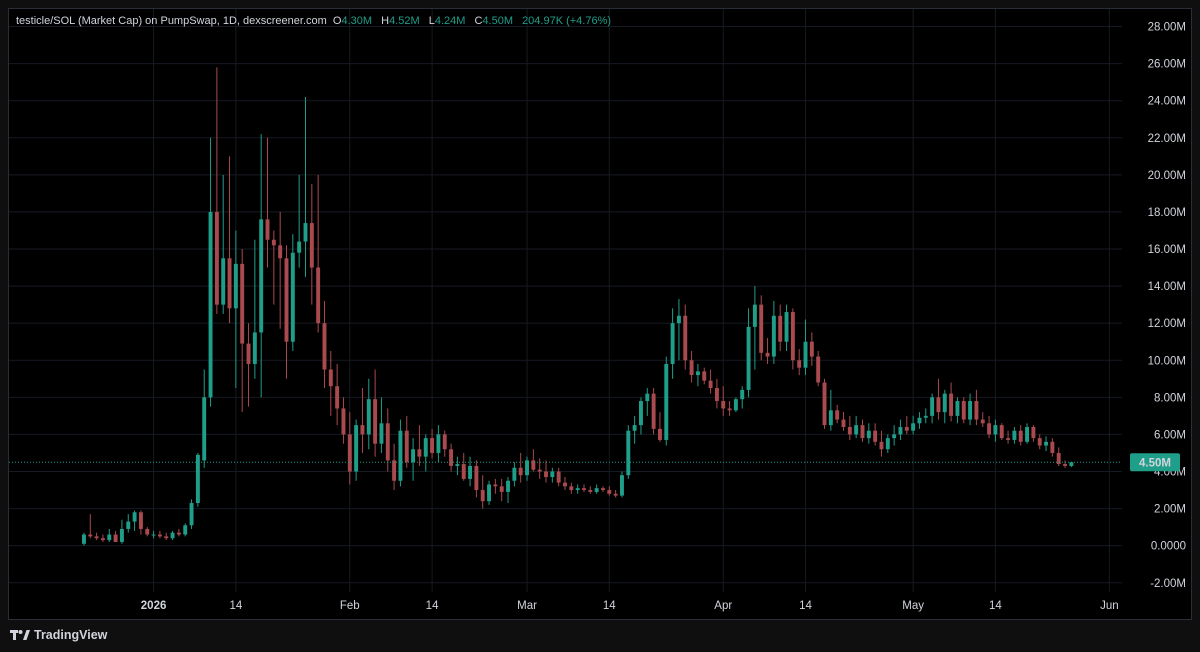  Describe the element at coordinates (385, 21) in the screenshot. I see `ohlc-key: H` at that location.